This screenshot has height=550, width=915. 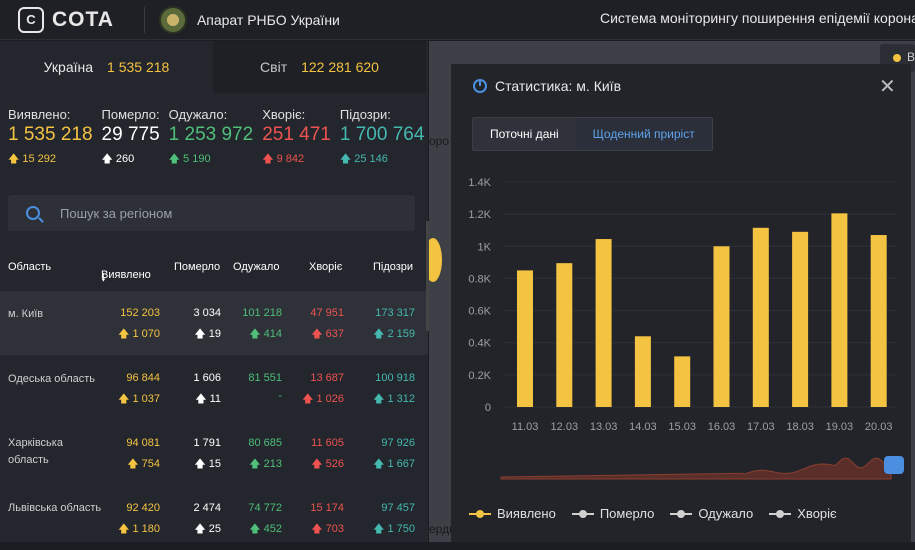 I want to click on row-delta: 🡅 452, so click(x=265, y=529).